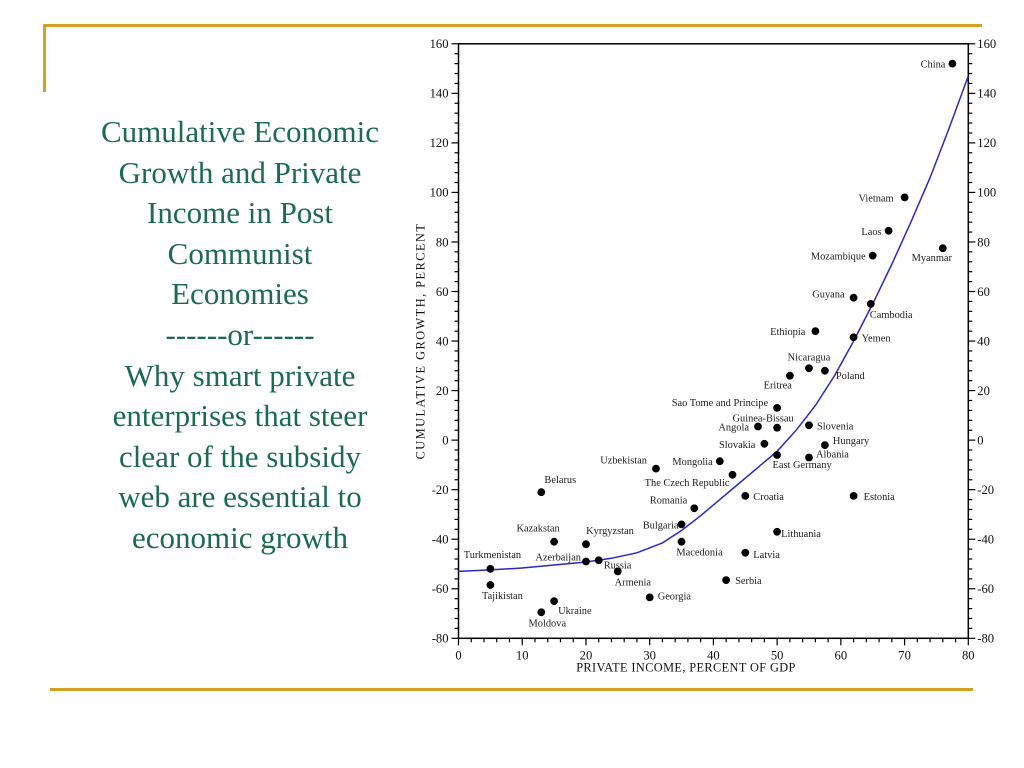 The height and width of the screenshot is (768, 1024). What do you see at coordinates (633, 582) in the screenshot?
I see `data-point-label-armenia: Armenia` at bounding box center [633, 582].